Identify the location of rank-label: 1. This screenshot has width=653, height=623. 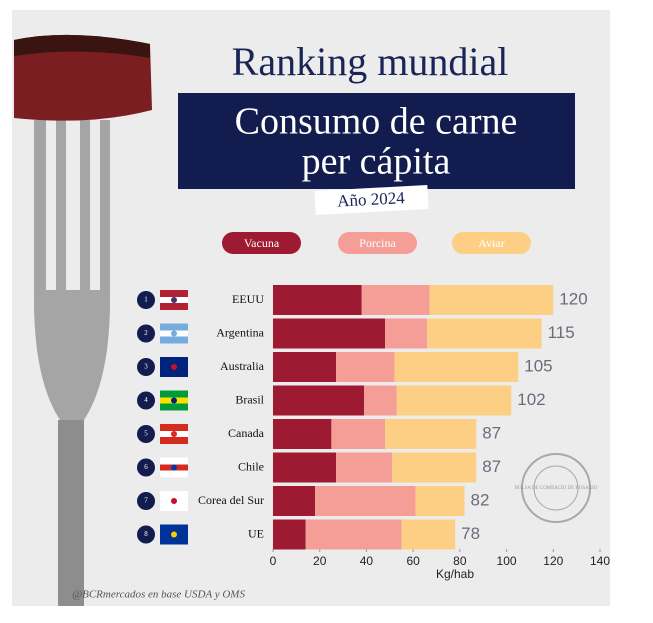
(146, 300).